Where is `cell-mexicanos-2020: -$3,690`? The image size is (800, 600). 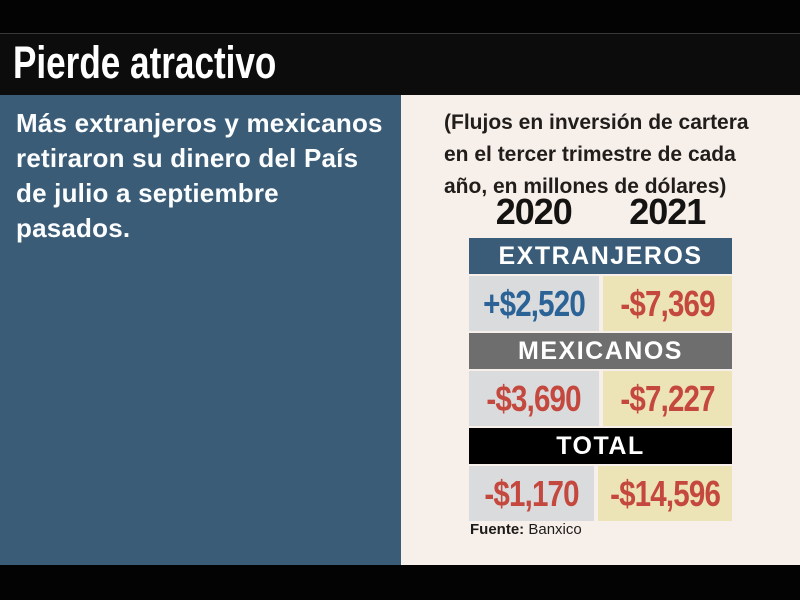
cell-mexicanos-2020: -$3,690 is located at coordinates (534, 398).